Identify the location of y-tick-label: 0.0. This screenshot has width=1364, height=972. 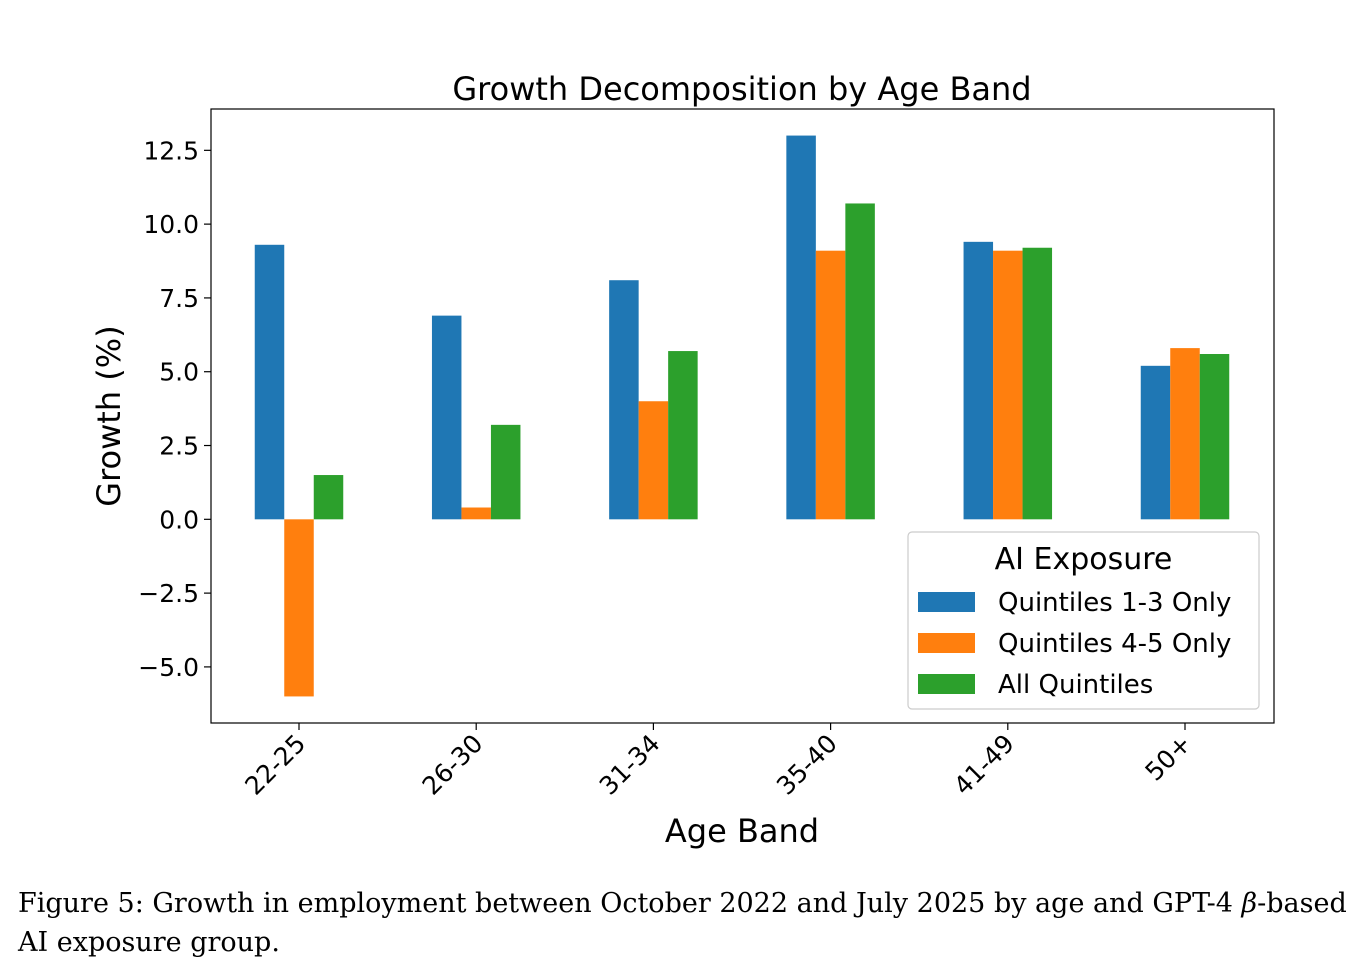
(179, 519).